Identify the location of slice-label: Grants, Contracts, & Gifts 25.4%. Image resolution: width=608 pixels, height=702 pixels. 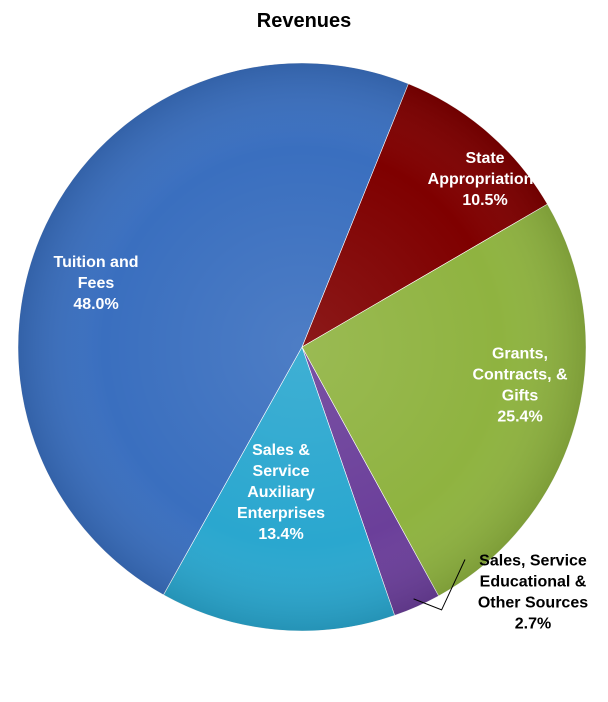
(520, 386).